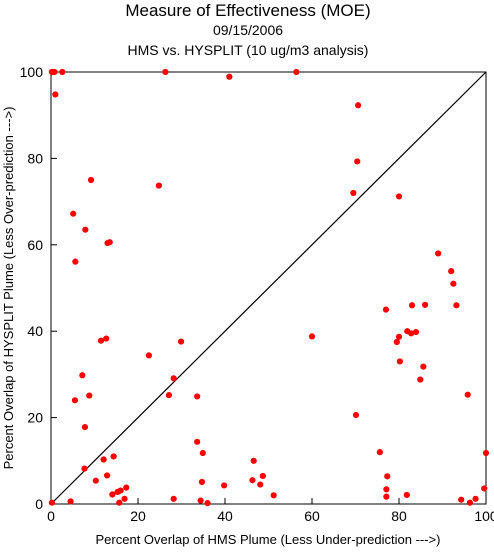 The height and width of the screenshot is (556, 494). I want to click on y-tick-label: 0, so click(39, 504).